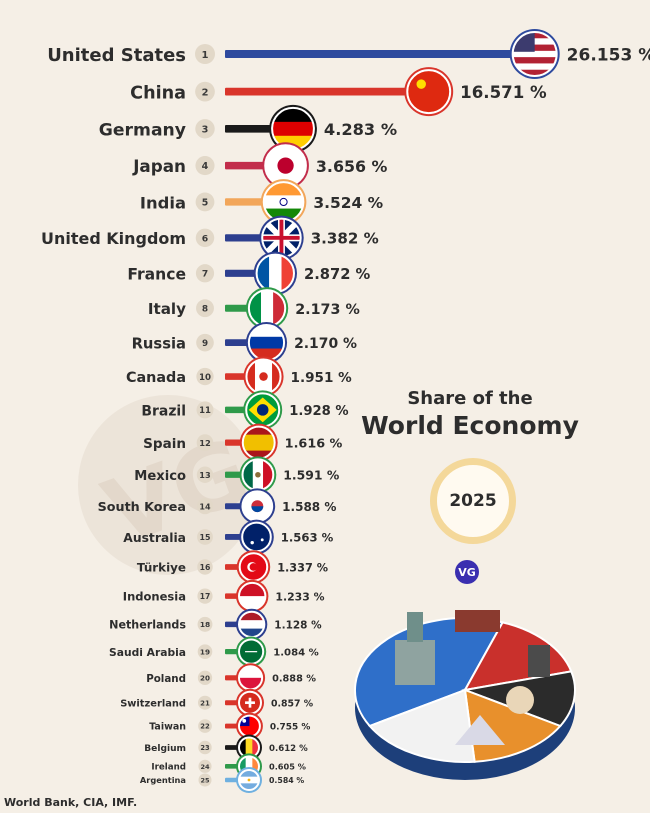 The height and width of the screenshot is (813, 650). Describe the element at coordinates (205, 727) in the screenshot. I see `rank-number: 22` at that location.